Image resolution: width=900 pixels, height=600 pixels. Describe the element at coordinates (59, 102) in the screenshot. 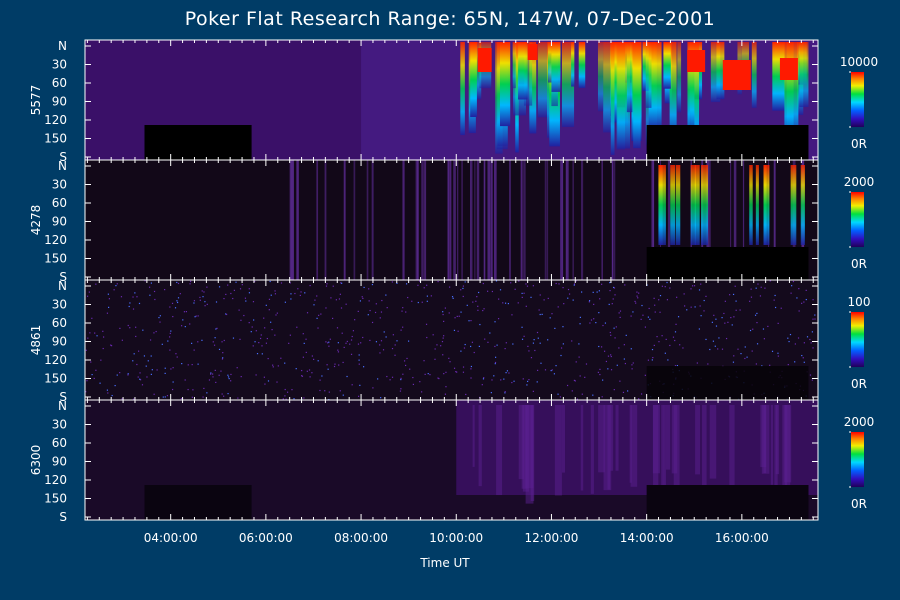

I see `y-tick-label: 90` at that location.